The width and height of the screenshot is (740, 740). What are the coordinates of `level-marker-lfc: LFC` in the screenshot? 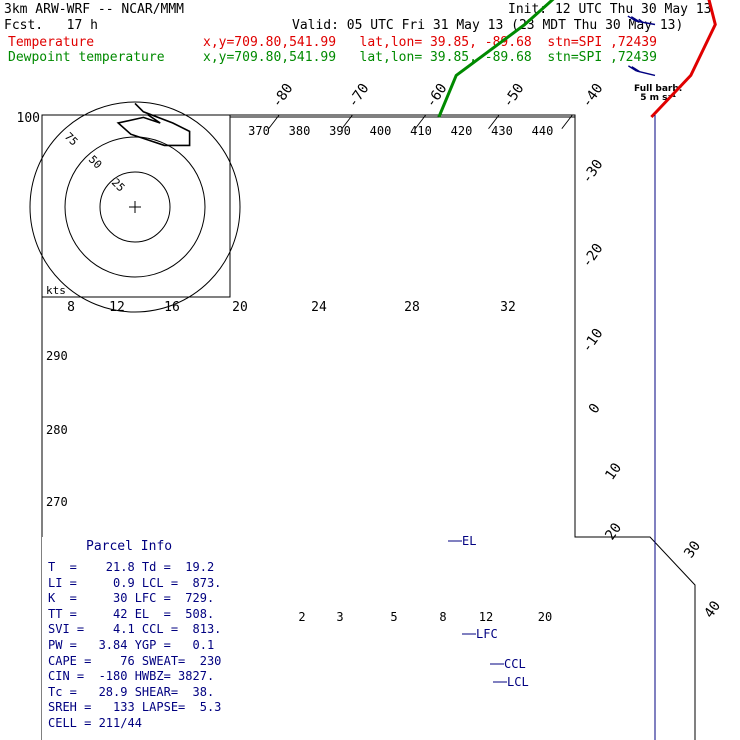 It's located at (487, 634).